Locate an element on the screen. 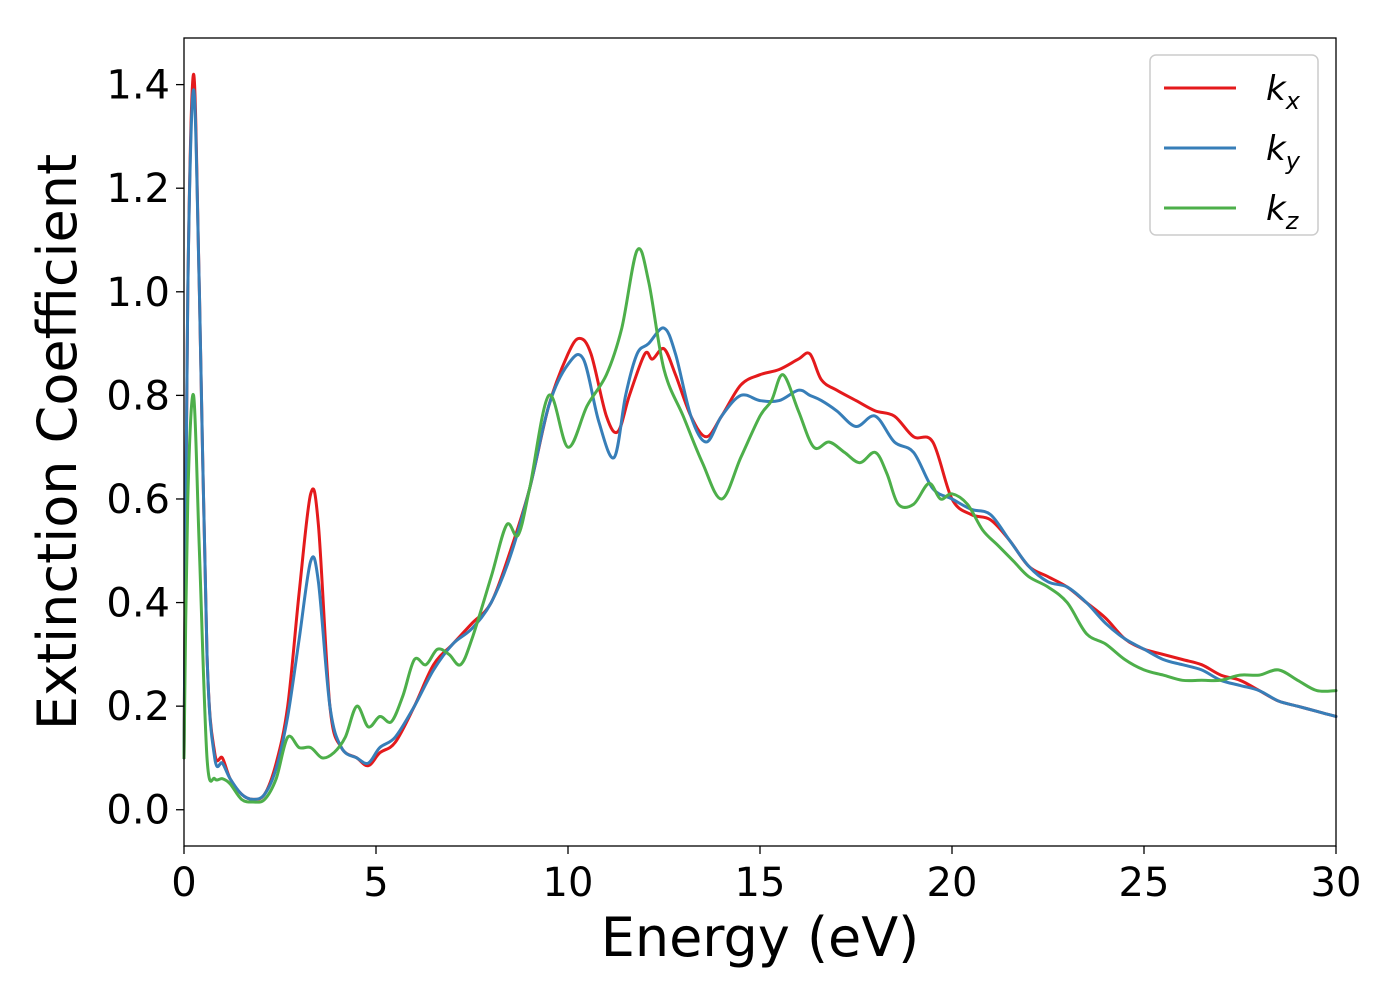  legend-label-ky: ky is located at coordinates (1283, 152).